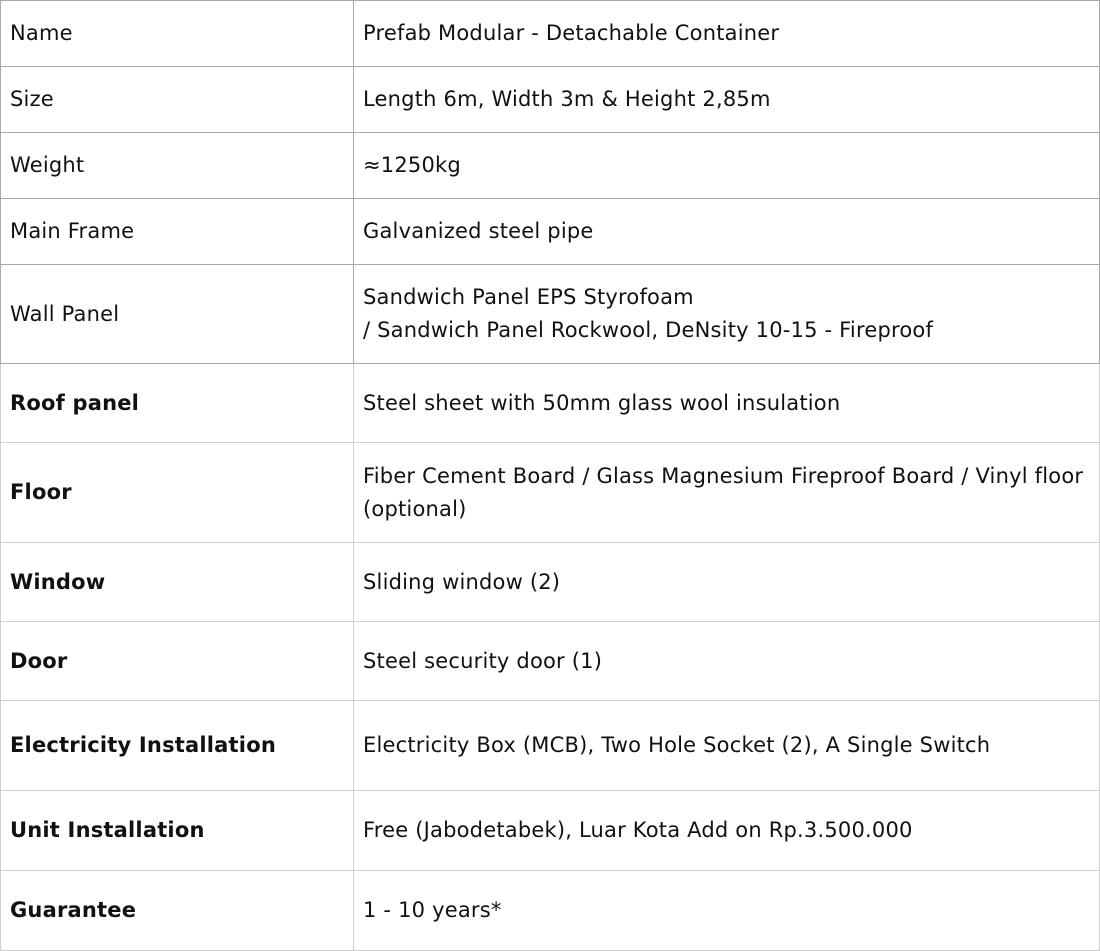 Image resolution: width=1100 pixels, height=951 pixels. What do you see at coordinates (177, 492) in the screenshot?
I see `spec-label: Floor` at bounding box center [177, 492].